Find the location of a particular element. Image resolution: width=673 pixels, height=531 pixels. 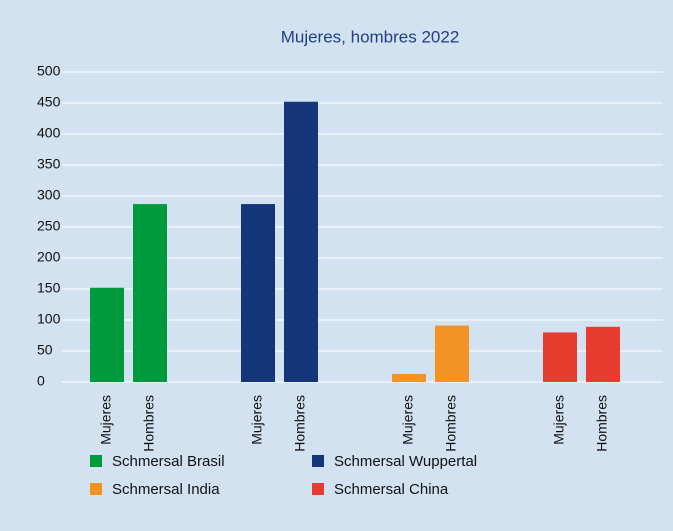

y-tick-label: 300 is located at coordinates (49, 195).